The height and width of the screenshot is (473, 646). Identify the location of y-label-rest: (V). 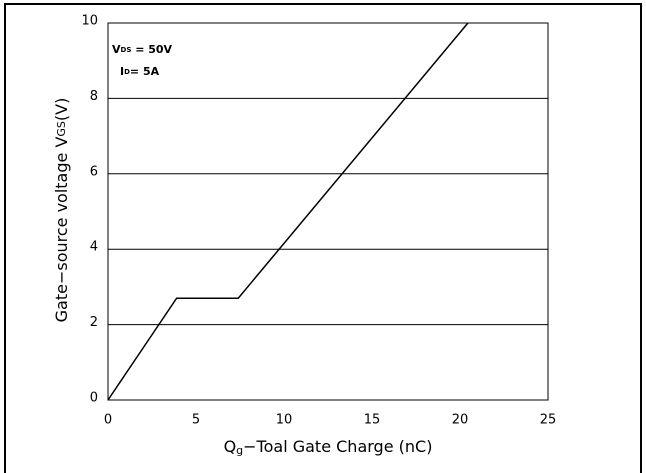
(61, 109).